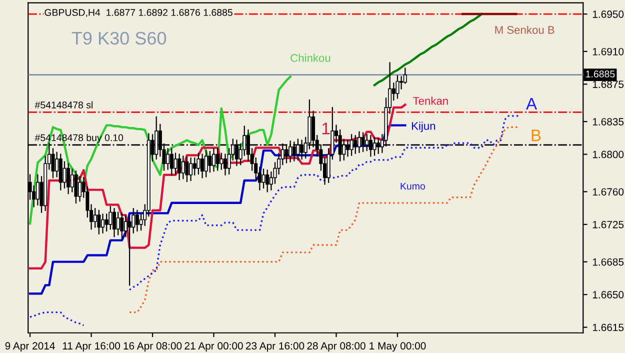 The width and height of the screenshot is (625, 353). What do you see at coordinates (119, 38) in the screenshot?
I see `annotation: T9 K30 S60` at bounding box center [119, 38].